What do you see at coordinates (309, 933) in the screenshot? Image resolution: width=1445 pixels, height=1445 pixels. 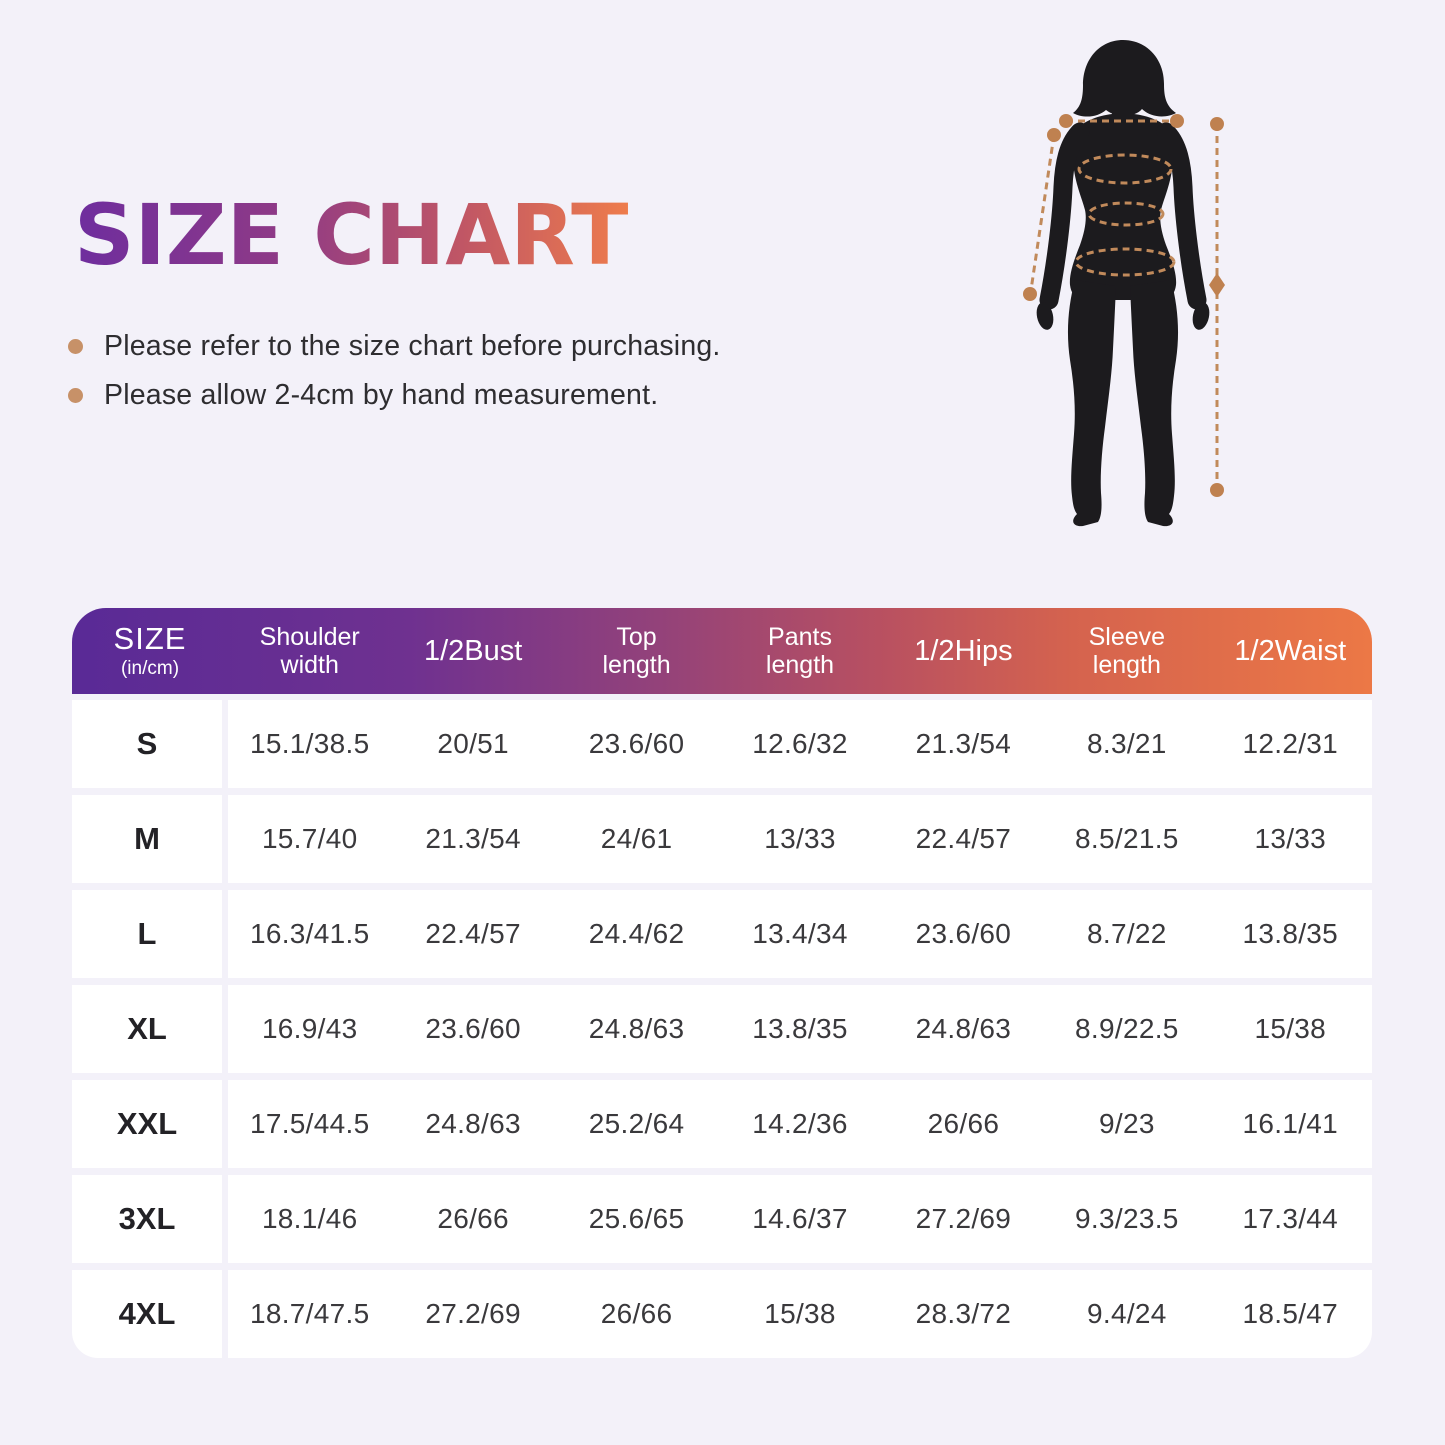 I see `measurement-value: 16.3/41.5` at bounding box center [309, 933].